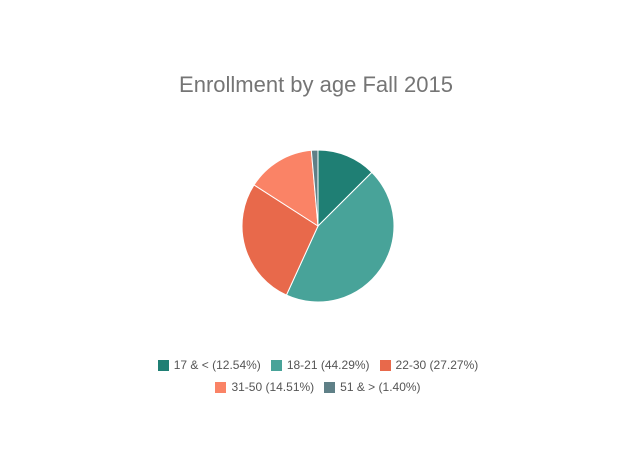 The height and width of the screenshot is (470, 630). What do you see at coordinates (217, 365) in the screenshot?
I see `legend-label: 17 & < (12.54%)` at bounding box center [217, 365].